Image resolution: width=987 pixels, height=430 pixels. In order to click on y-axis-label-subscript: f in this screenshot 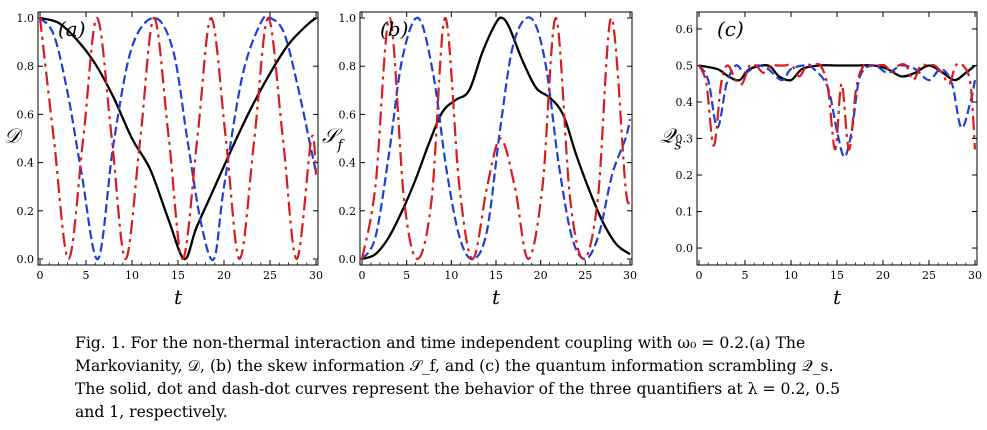, I will do `click(340, 146)`.